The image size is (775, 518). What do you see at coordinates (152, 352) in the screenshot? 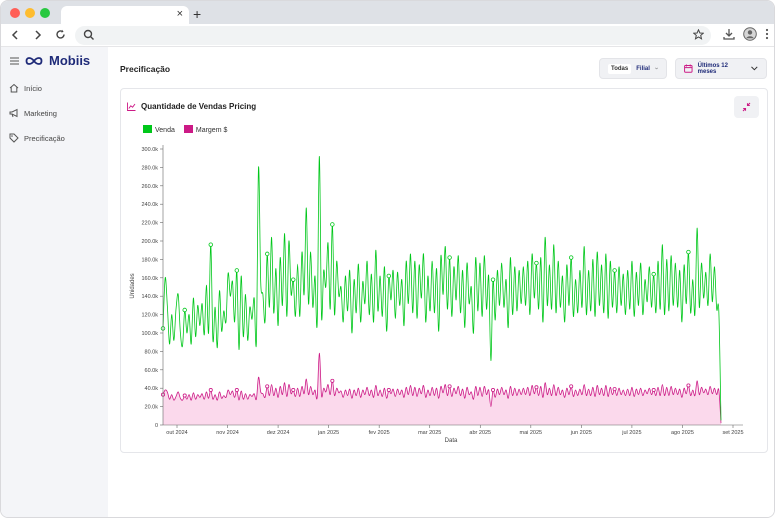
I see `y-tick-label: 80.0k` at bounding box center [152, 352].